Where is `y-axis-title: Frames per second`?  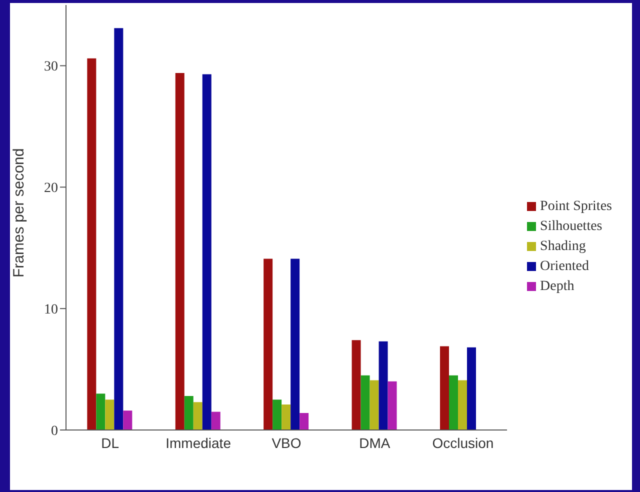 y-axis-title: Frames per second is located at coordinates (19, 213).